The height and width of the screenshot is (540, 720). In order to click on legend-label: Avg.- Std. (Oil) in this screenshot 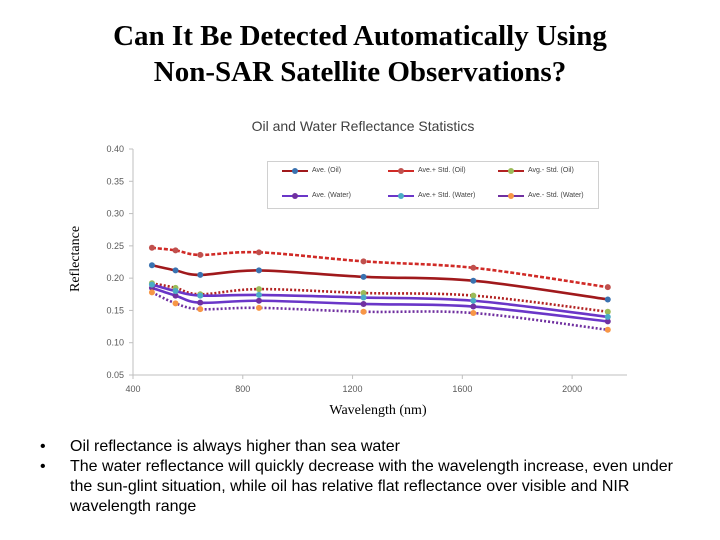, I will do `click(551, 170)`.